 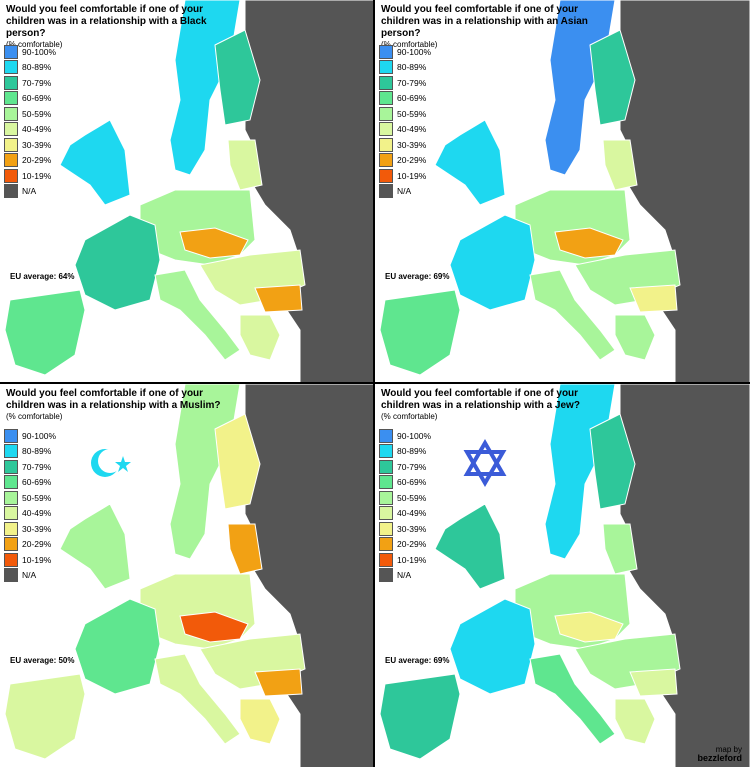 I want to click on panel-subtitle: (% comfortable), so click(x=34, y=416).